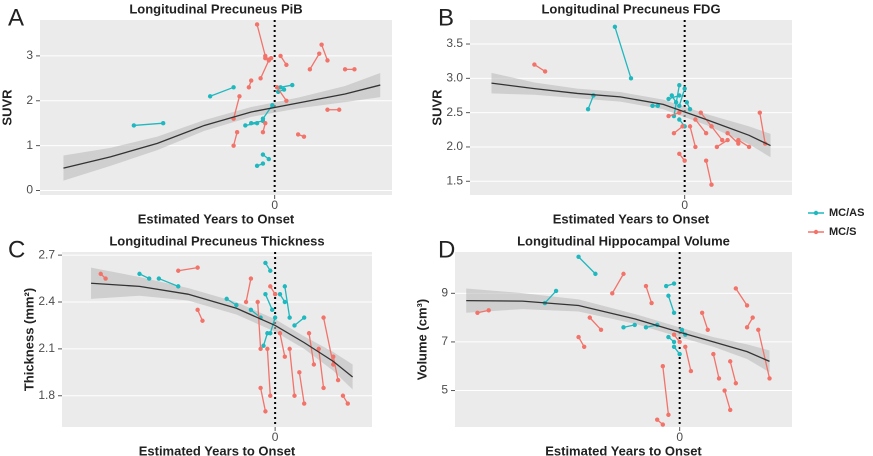 The width and height of the screenshot is (873, 456). I want to click on y-axis-label: Thickness (mm²), so click(28, 339).